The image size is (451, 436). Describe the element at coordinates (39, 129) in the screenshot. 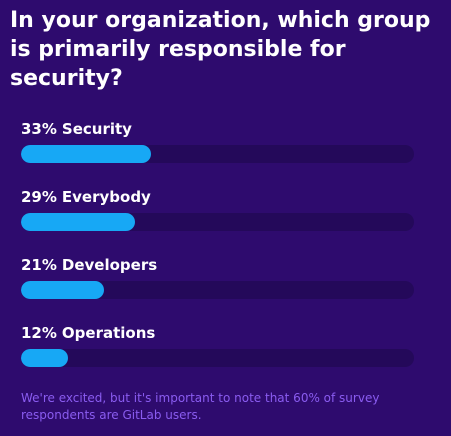

I see `value-label: 33%` at that location.